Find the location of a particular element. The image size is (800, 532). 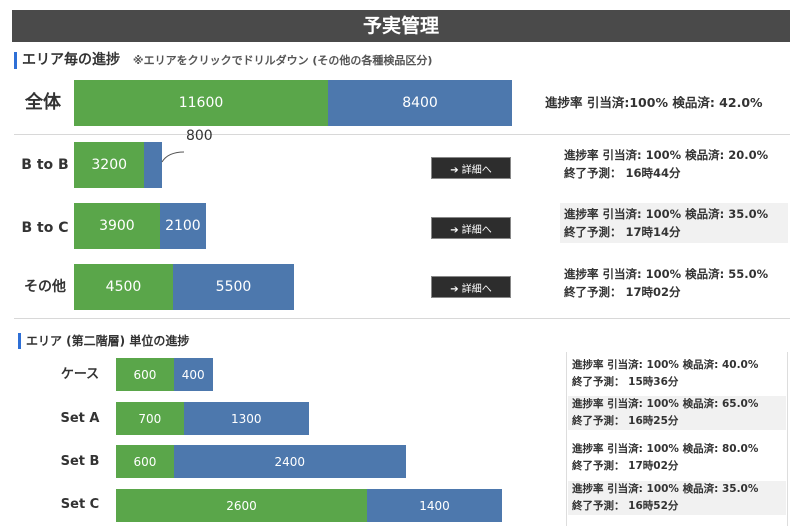

data-label: 4500 is located at coordinates (123, 287).